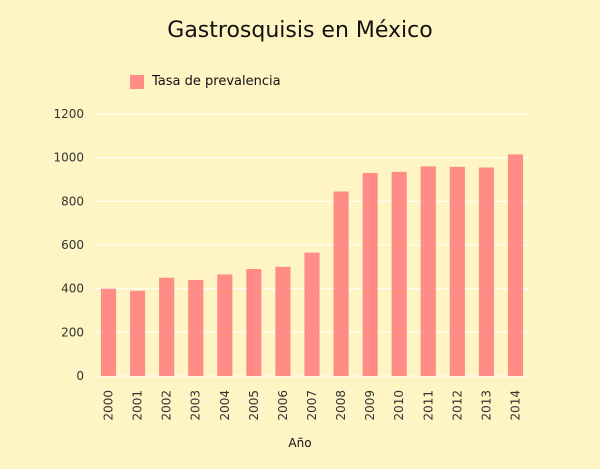 The height and width of the screenshot is (469, 600). What do you see at coordinates (254, 405) in the screenshot?
I see `x-tick-label: 2005` at bounding box center [254, 405].